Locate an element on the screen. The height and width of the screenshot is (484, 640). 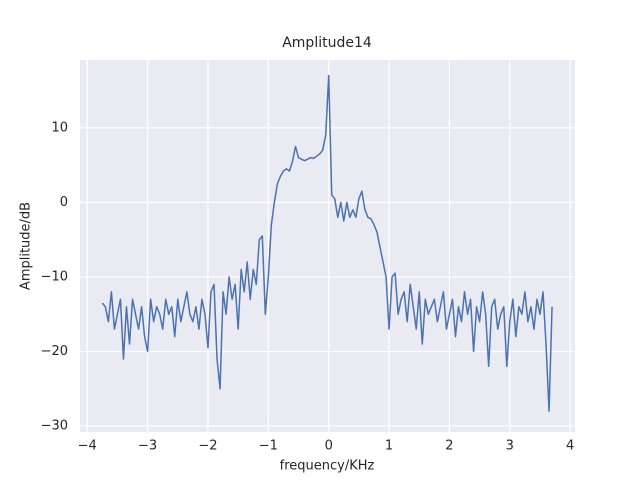
chart-title: Amplitude14 is located at coordinates (327, 43).